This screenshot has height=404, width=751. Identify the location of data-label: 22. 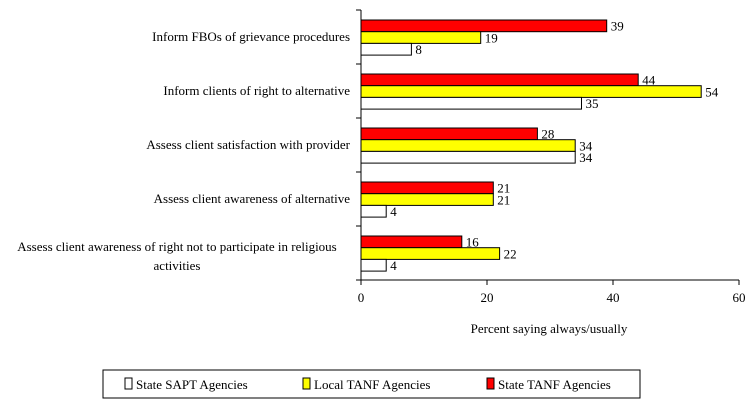
(510, 253).